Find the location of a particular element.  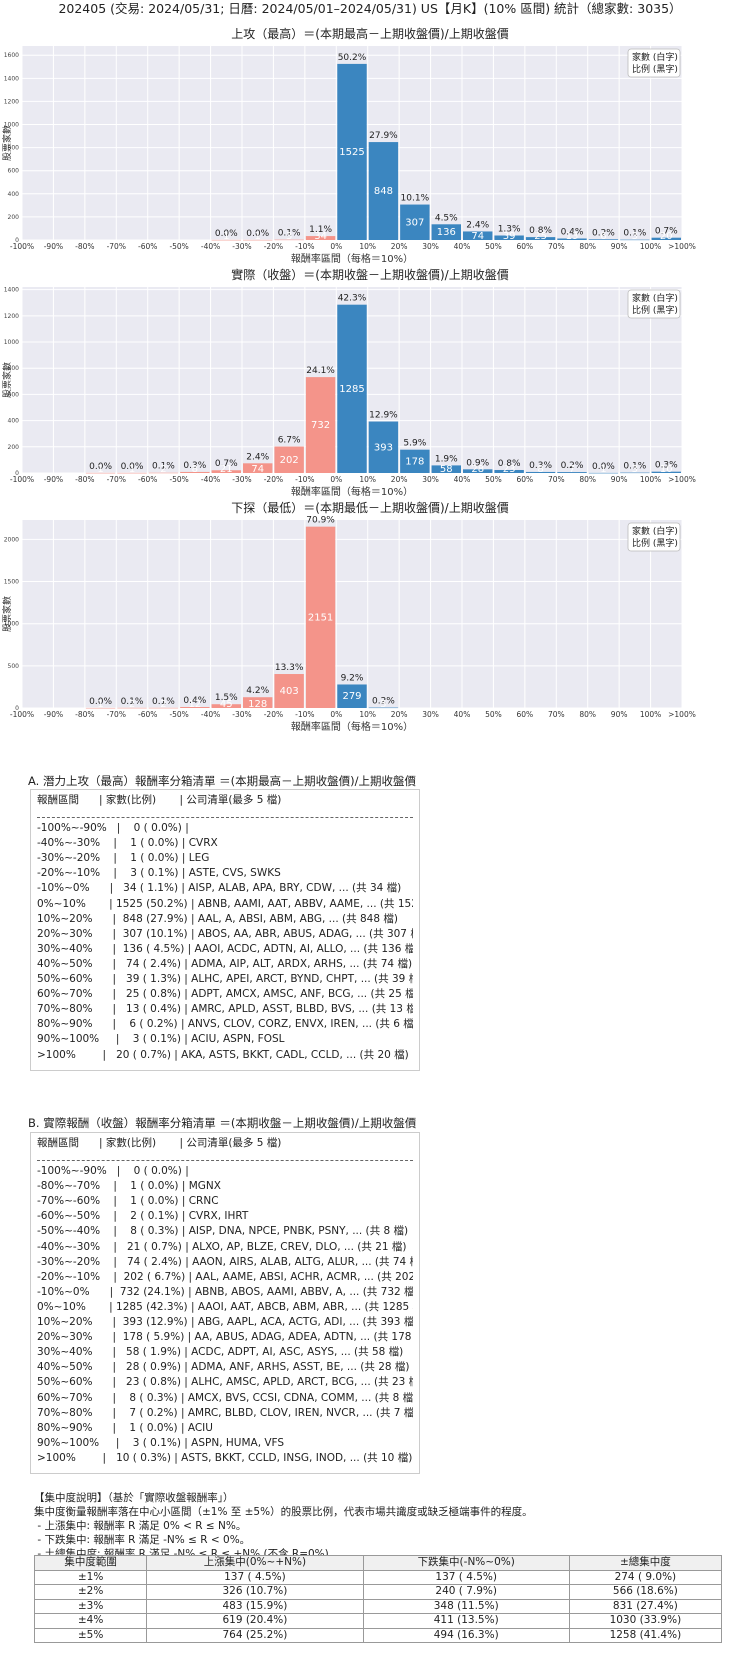

bar-percent-label: 9.2% is located at coordinates (352, 678).